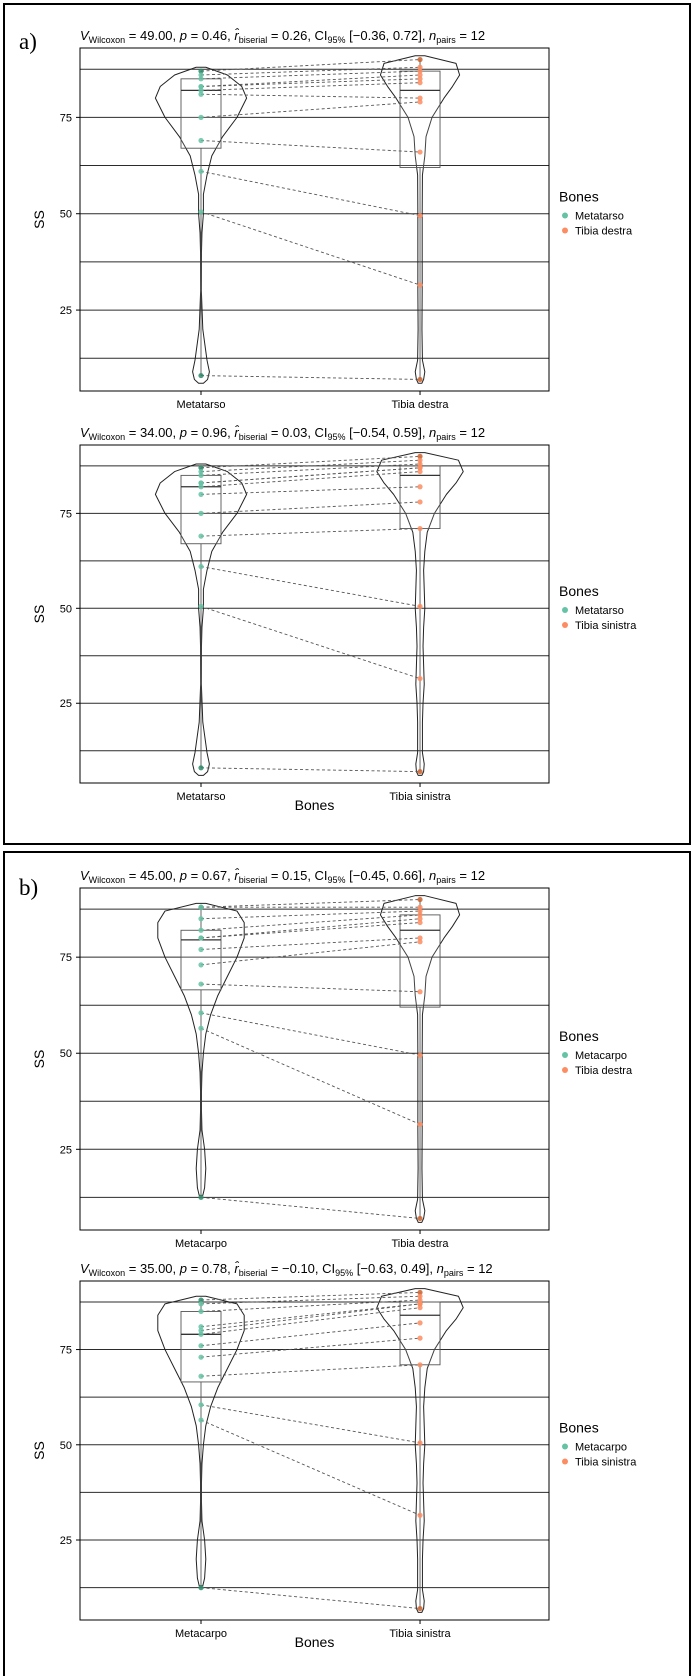  Describe the element at coordinates (315, 805) in the screenshot. I see `x-axis-label: Bones` at that location.